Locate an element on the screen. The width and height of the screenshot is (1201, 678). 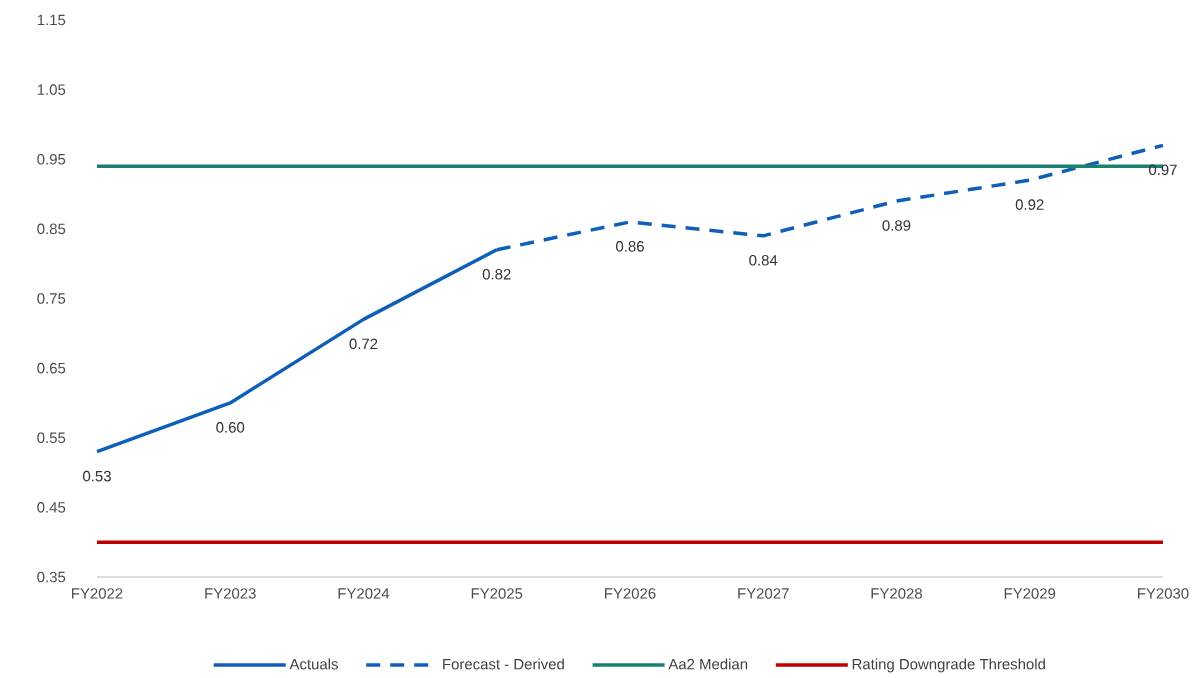
y-tick-label: 1.05 is located at coordinates (51, 89).